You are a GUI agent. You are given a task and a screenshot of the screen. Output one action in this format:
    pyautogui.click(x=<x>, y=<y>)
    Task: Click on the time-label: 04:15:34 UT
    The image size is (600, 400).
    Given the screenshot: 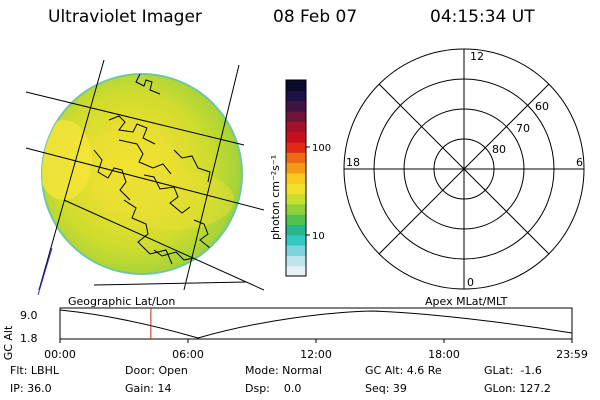 What is the action you would take?
    pyautogui.click(x=482, y=17)
    